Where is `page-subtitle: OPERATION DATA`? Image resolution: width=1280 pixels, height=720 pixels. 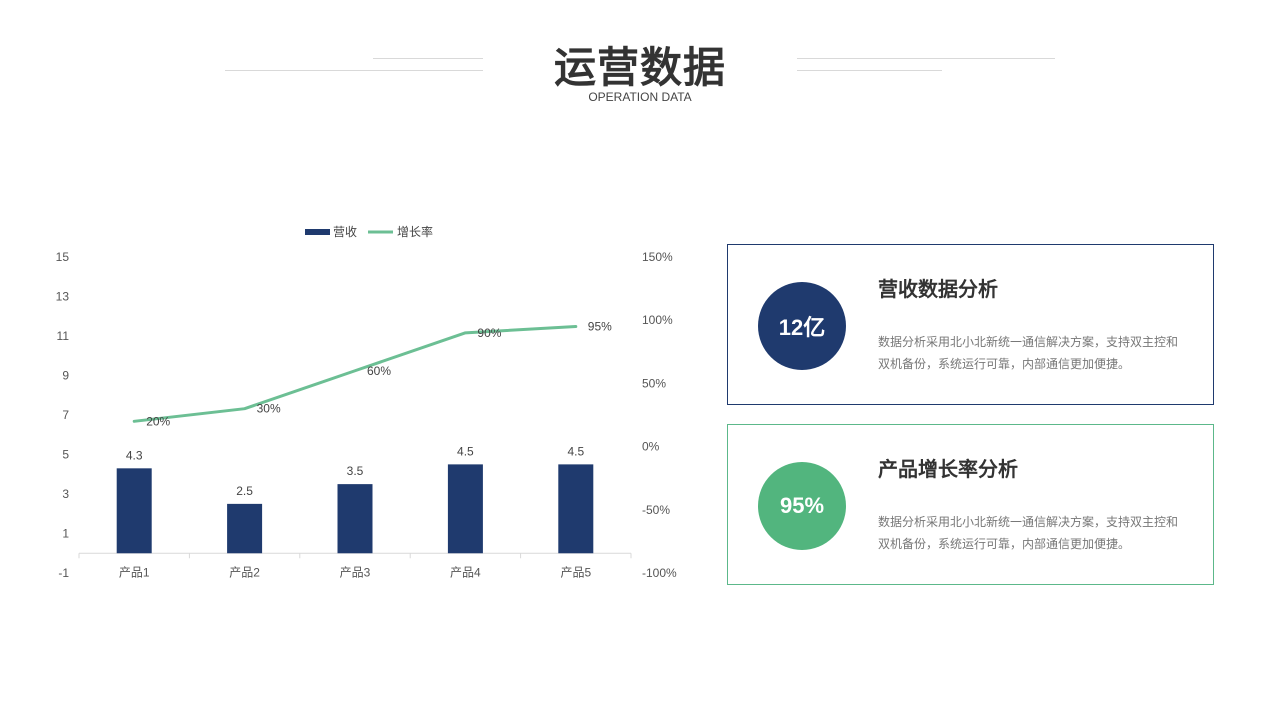
page-subtitle: OPERATION DATA is located at coordinates (640, 97).